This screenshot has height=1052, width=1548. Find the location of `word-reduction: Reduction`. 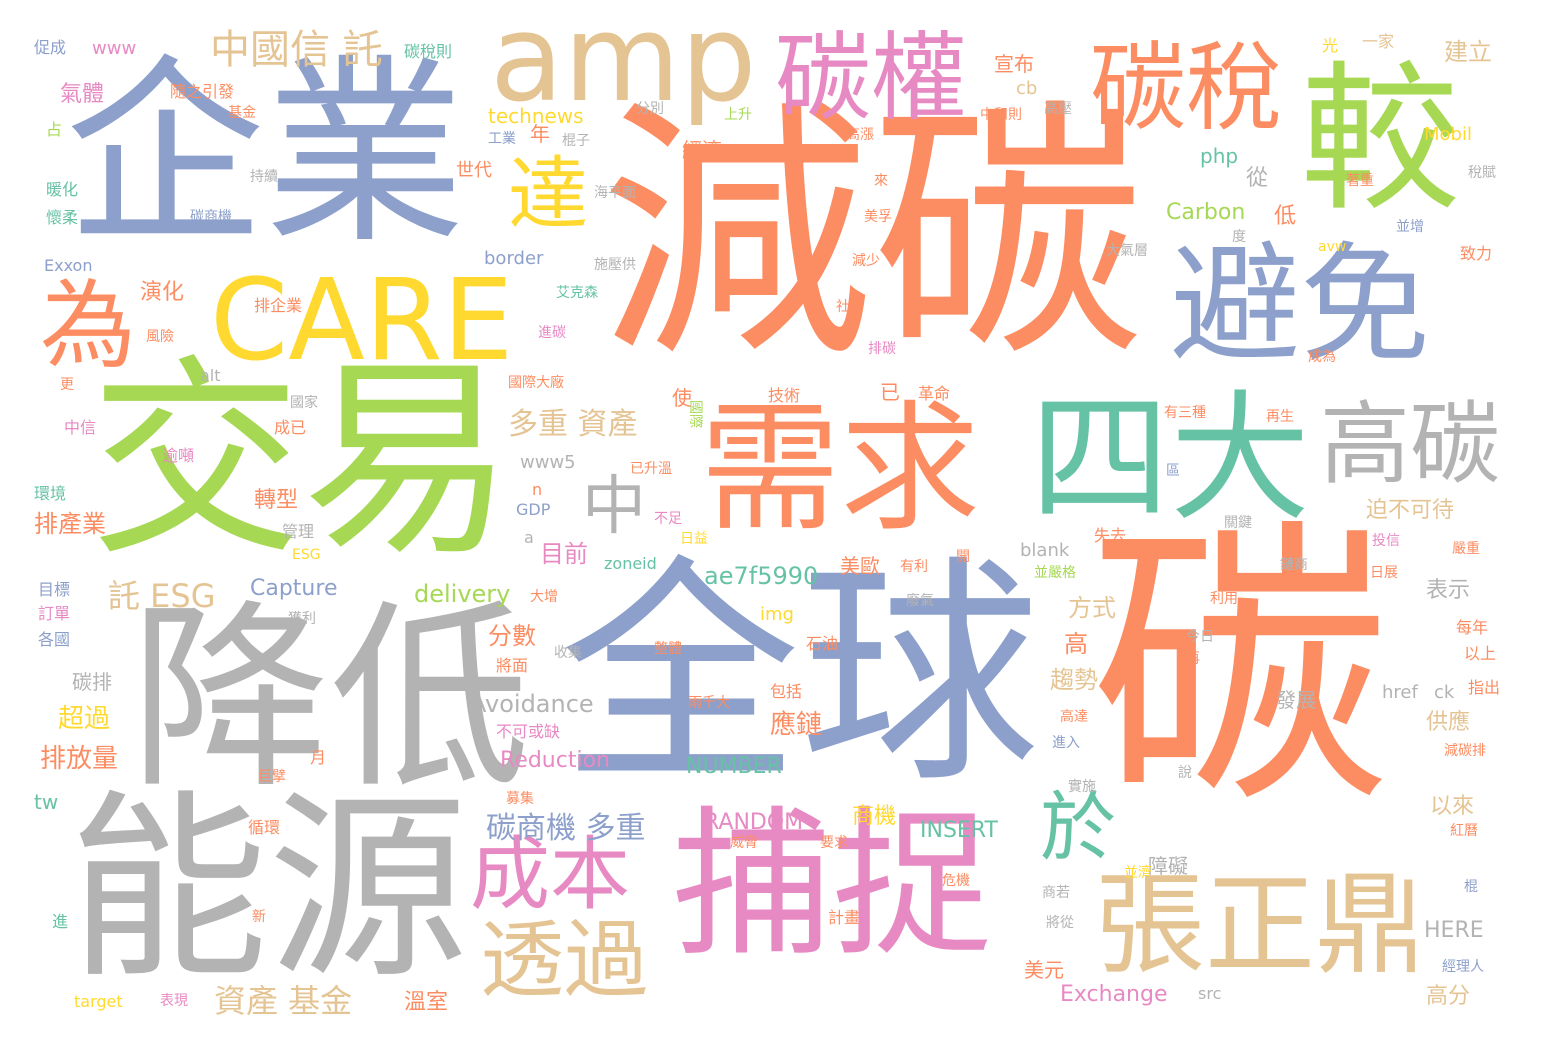

word-reduction: Reduction is located at coordinates (555, 760).